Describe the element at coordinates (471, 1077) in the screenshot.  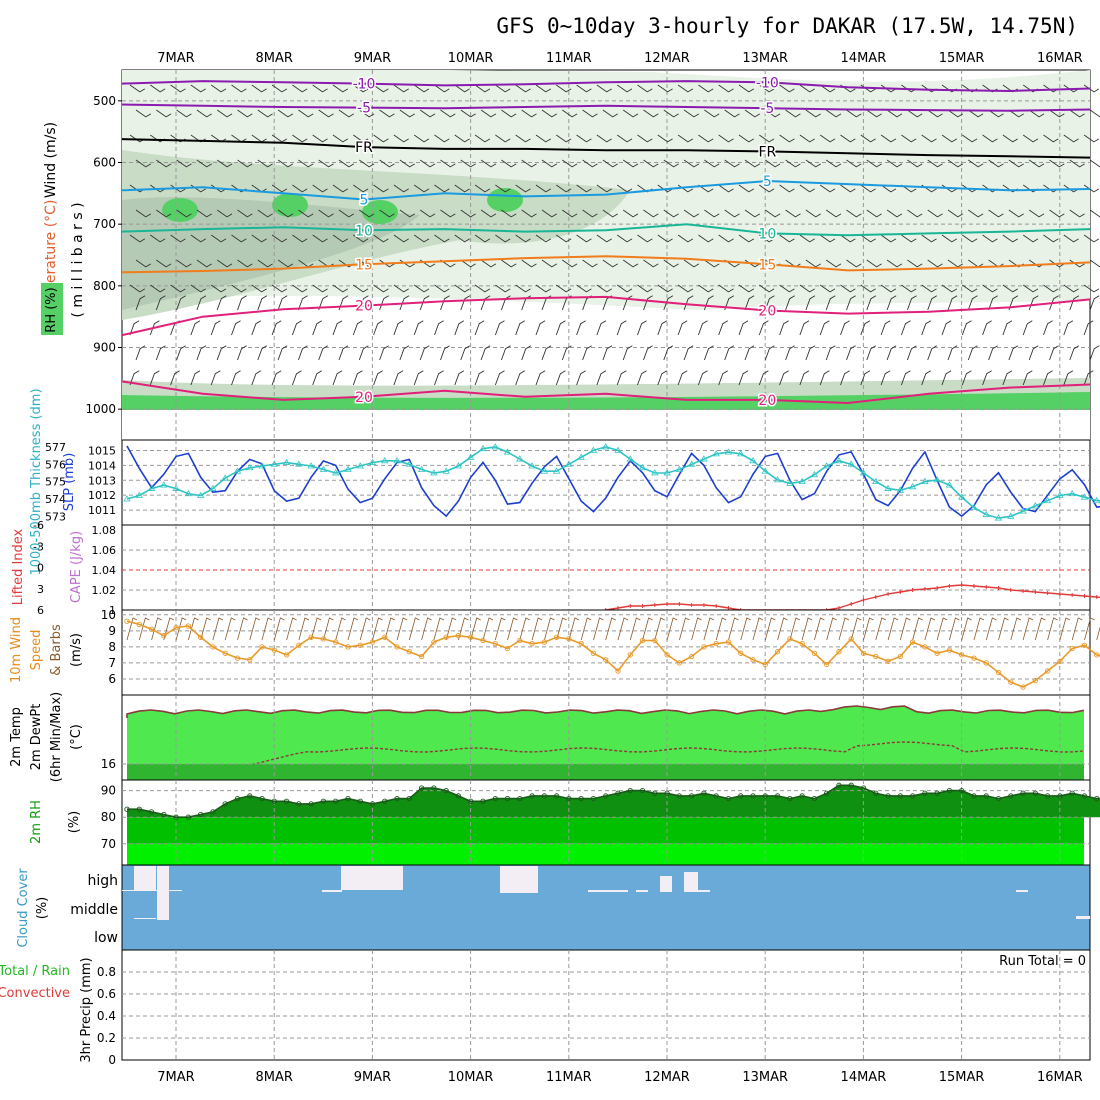
I see `date-label-bottom: 10MAR` at that location.